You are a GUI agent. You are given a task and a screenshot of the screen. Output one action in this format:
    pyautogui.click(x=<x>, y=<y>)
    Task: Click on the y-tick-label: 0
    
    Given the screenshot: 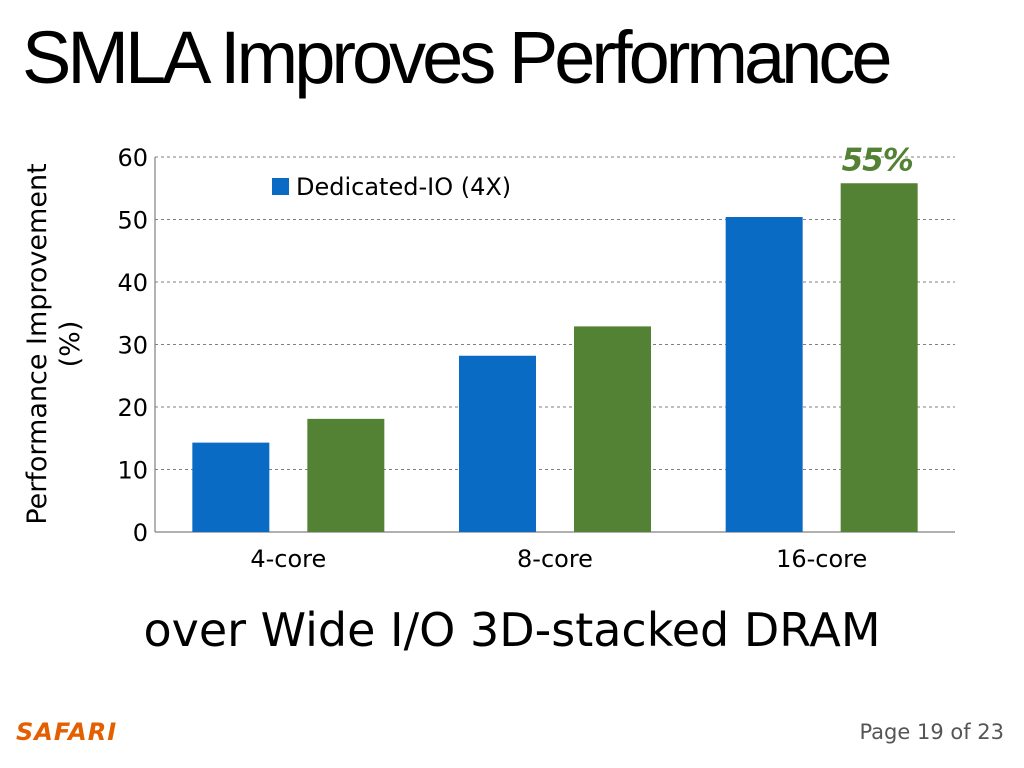 What is the action you would take?
    pyautogui.click(x=140, y=533)
    